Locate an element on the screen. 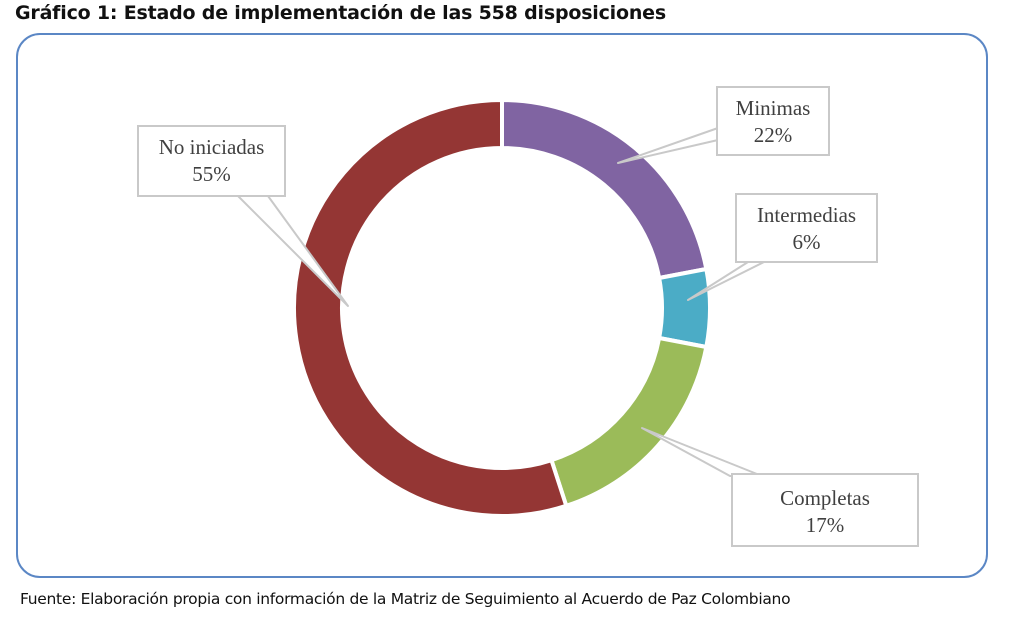 Image resolution: width=1024 pixels, height=628 pixels. callout-minimas-name: Minimas is located at coordinates (773, 108).